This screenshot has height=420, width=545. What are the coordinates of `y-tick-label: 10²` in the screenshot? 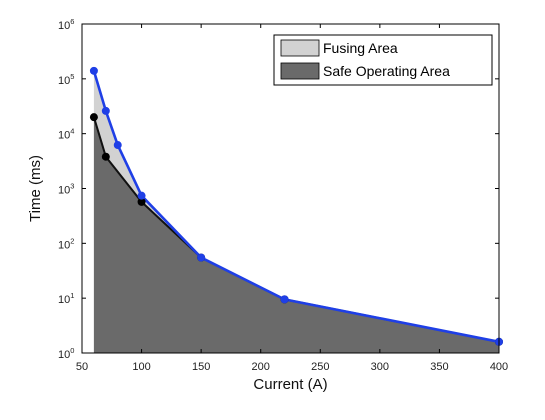 It's located at (66, 243).